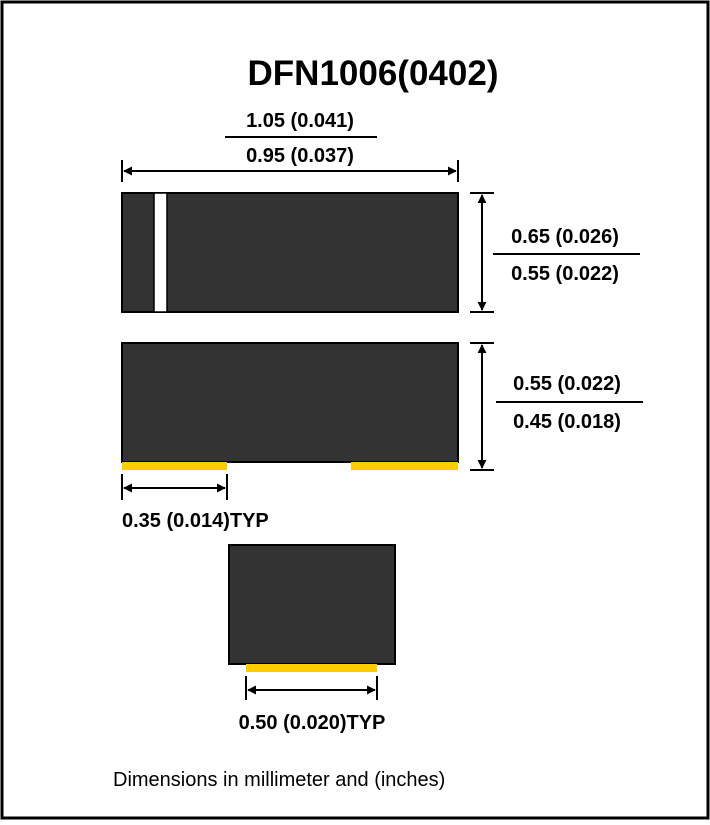  What do you see at coordinates (300, 156) in the screenshot?
I see `length-min-label: 0.95 (0.037)` at bounding box center [300, 156].